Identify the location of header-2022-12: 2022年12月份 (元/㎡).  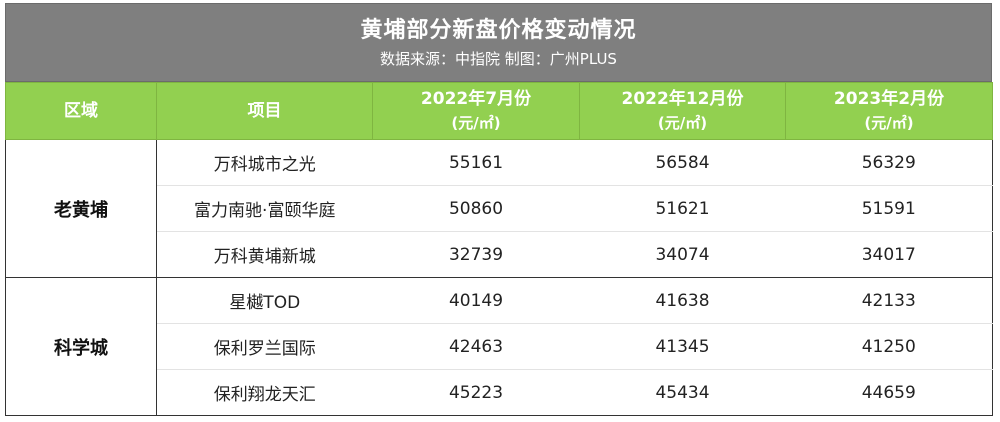
(682, 111).